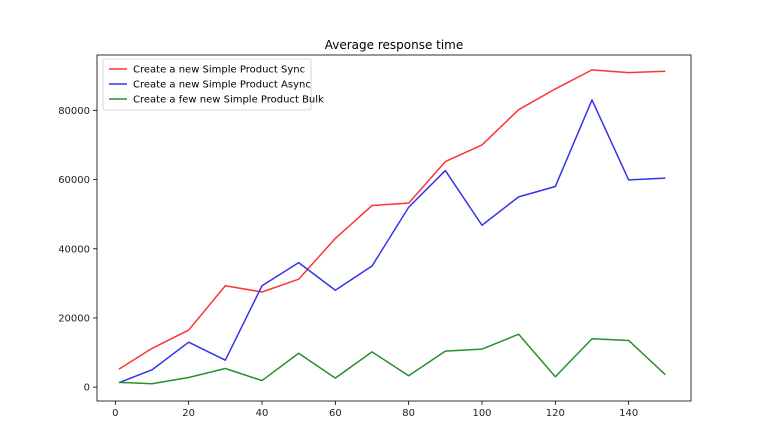 The width and height of the screenshot is (768, 447). Describe the element at coordinates (74, 249) in the screenshot. I see `y-tick-label: 40000` at that location.